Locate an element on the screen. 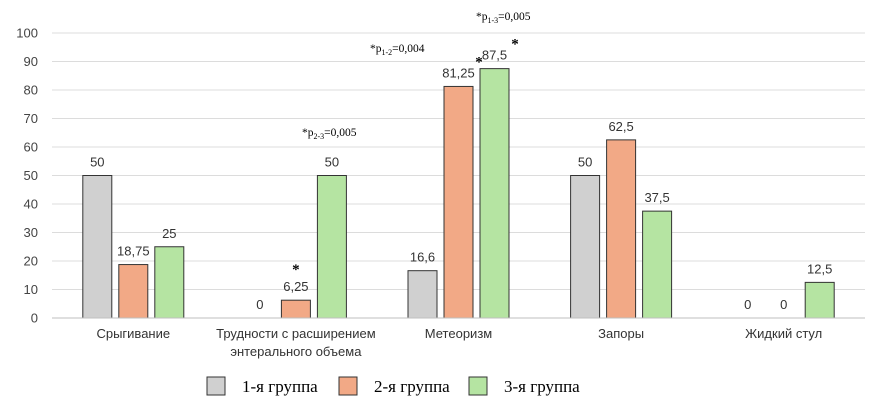  x-tick-label: Срыгивание is located at coordinates (133, 333).